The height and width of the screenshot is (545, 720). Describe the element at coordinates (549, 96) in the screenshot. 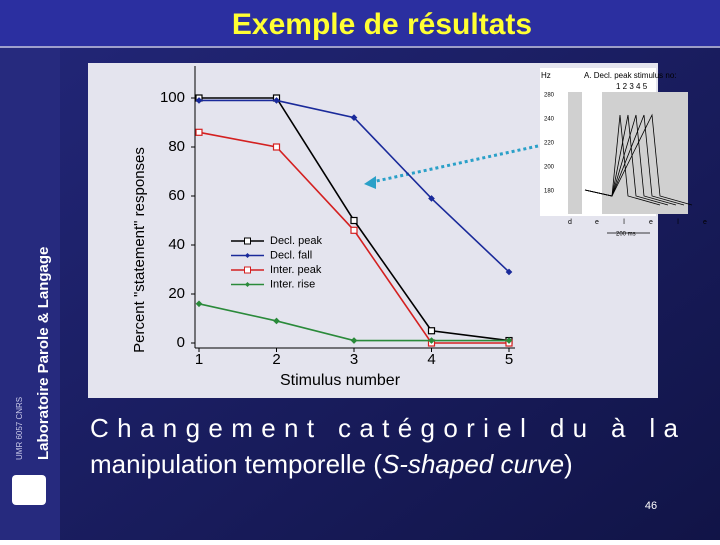

I see `inset-tick-label: 280` at that location.